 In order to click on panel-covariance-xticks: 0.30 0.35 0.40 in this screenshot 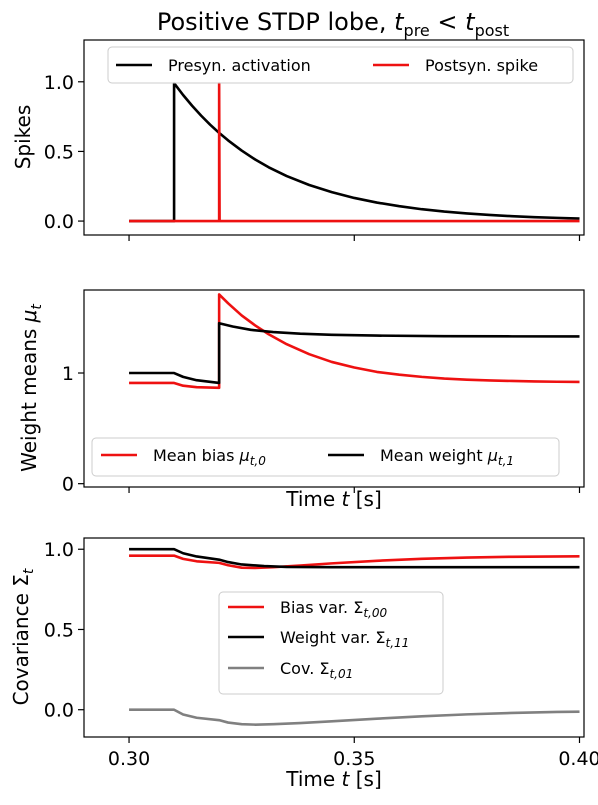, I will do `click(353, 753)`.